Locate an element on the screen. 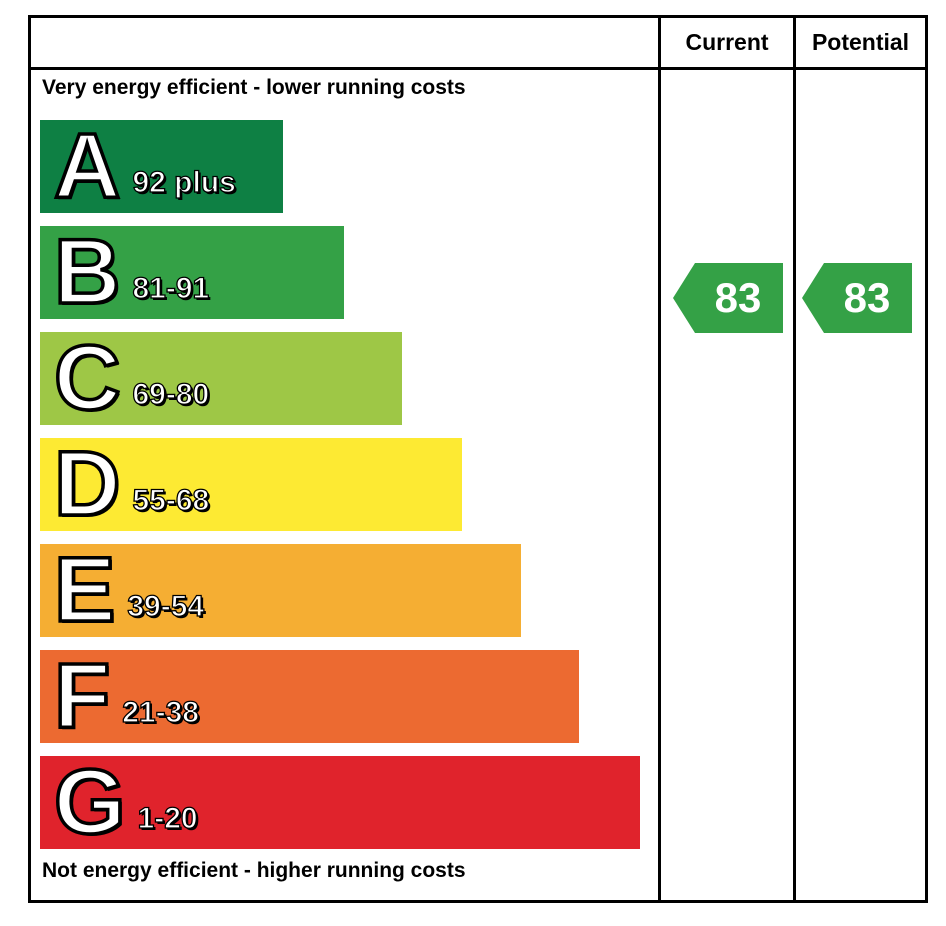 This screenshot has height=926, width=946. band-f-letter: F is located at coordinates (82, 696).